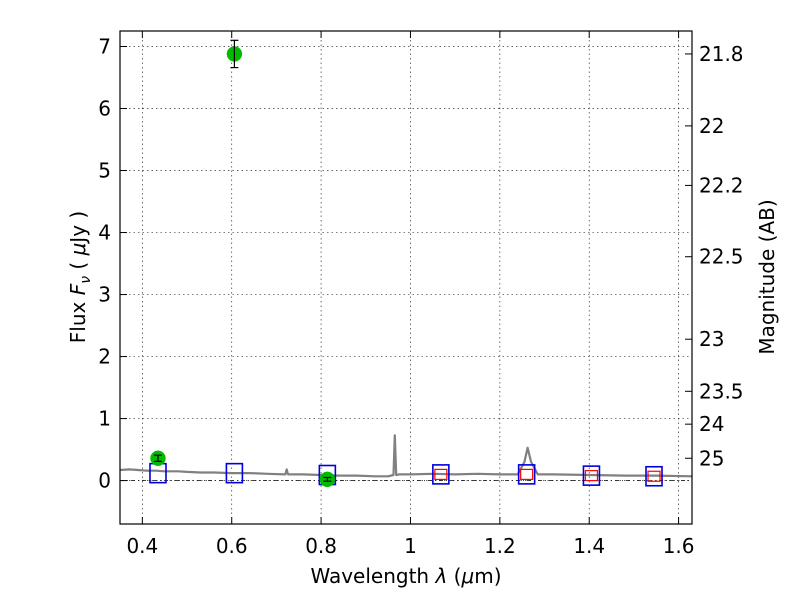 This screenshot has width=800, height=600. What do you see at coordinates (104, 233) in the screenshot?
I see `y-tick-label: 4` at bounding box center [104, 233].